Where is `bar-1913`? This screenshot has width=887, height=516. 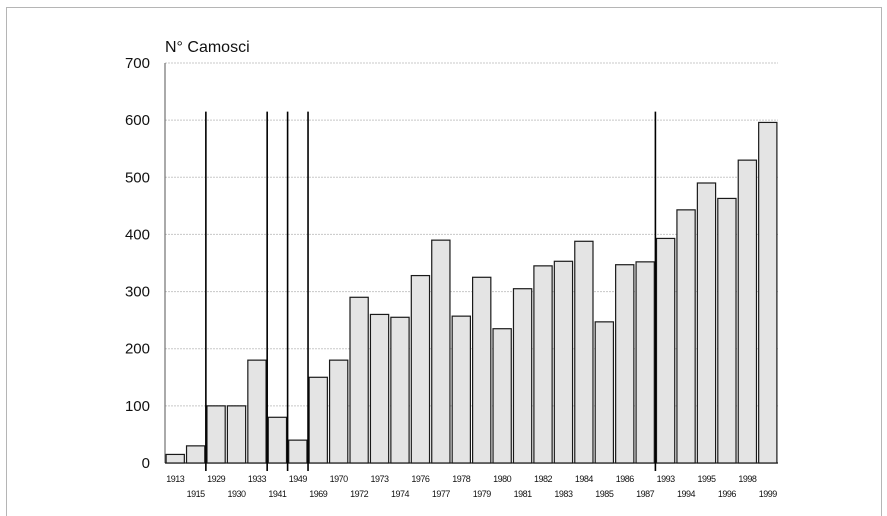
bar-1913 is located at coordinates (175, 458).